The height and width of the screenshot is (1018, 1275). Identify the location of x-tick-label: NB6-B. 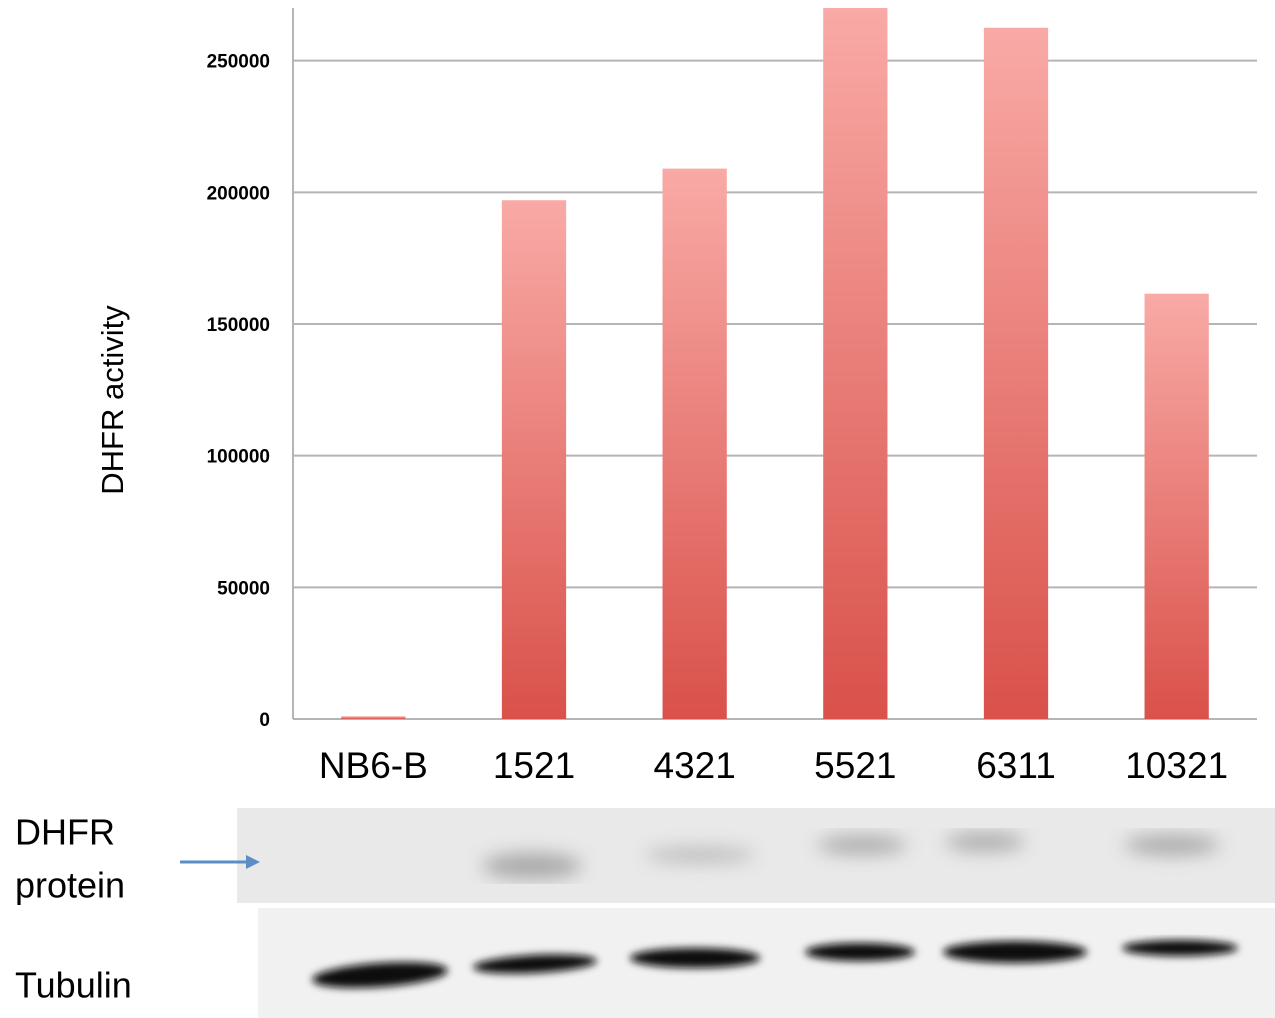
(373, 765).